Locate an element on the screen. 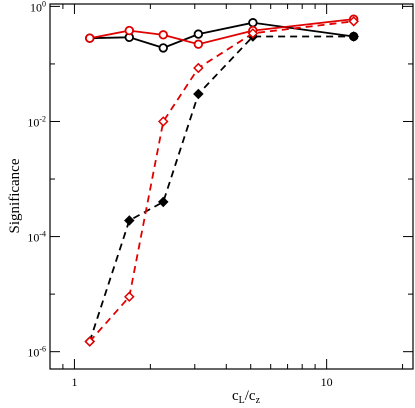 The width and height of the screenshot is (415, 408). y-tick-label: 10⁻² is located at coordinates (36, 121).